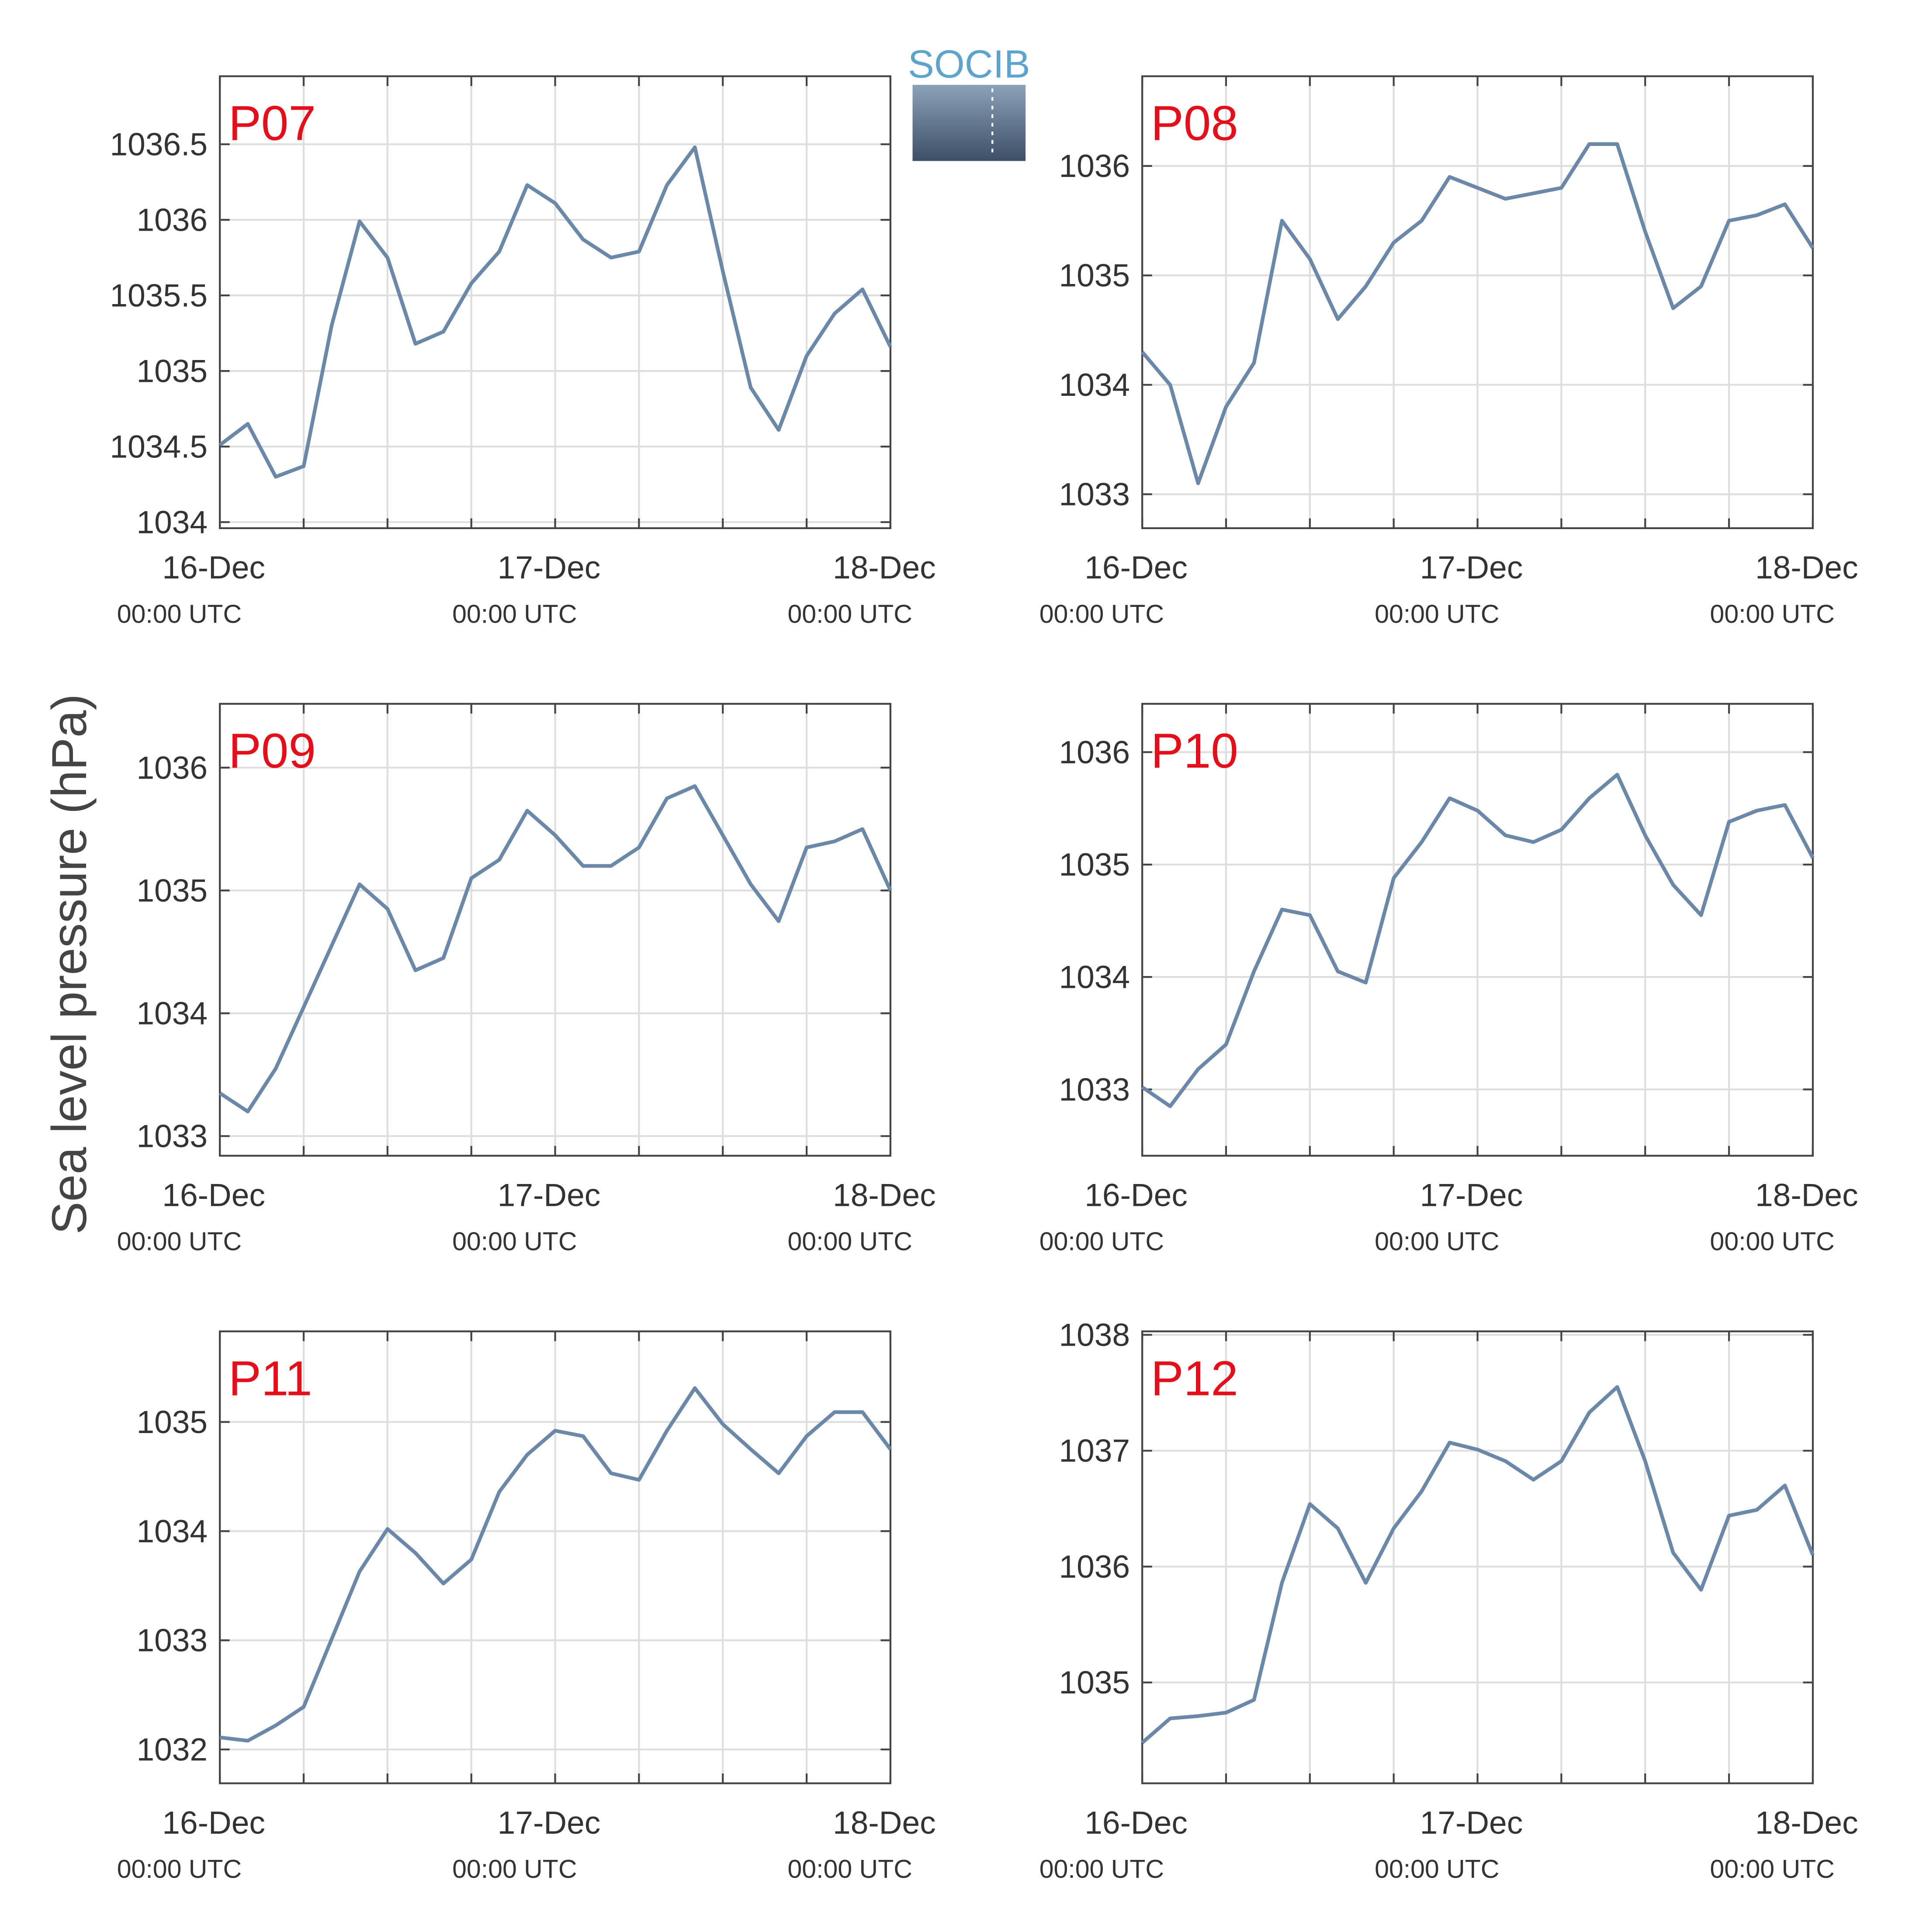 The image size is (1916, 1932). What do you see at coordinates (272, 123) in the screenshot?
I see `panel-title: P07` at bounding box center [272, 123].